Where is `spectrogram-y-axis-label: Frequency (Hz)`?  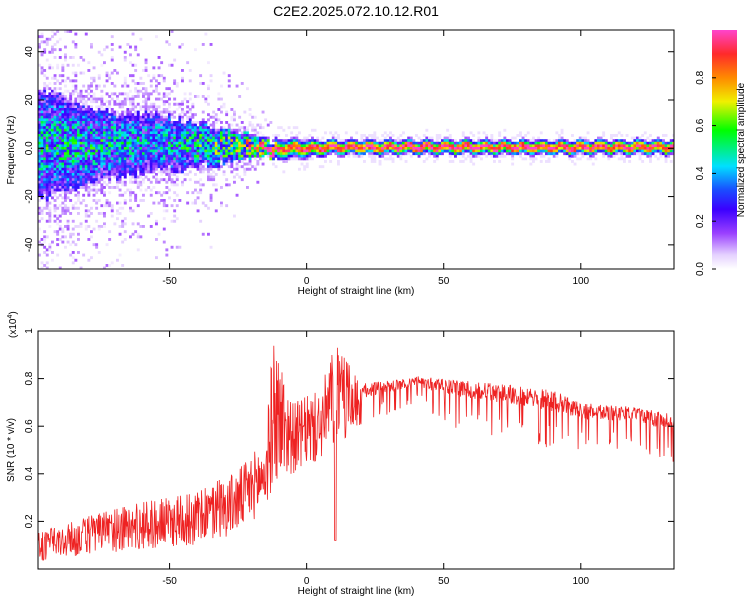
spectrogram-y-axis-label: Frequency (Hz) is located at coordinates (11, 150).